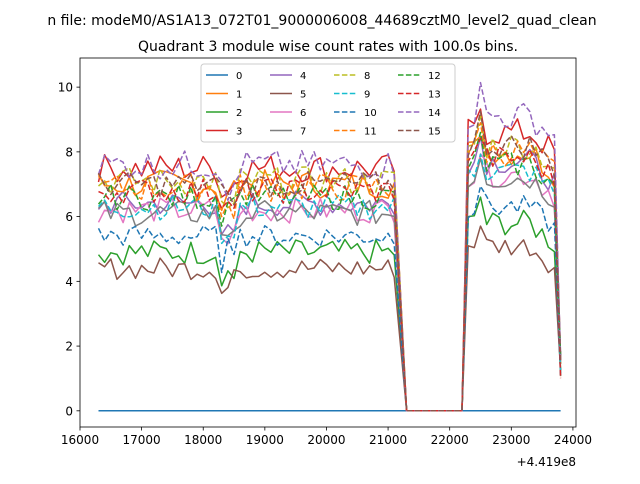  What do you see at coordinates (370, 113) in the screenshot?
I see `legend-label-10: 10` at bounding box center [370, 113].